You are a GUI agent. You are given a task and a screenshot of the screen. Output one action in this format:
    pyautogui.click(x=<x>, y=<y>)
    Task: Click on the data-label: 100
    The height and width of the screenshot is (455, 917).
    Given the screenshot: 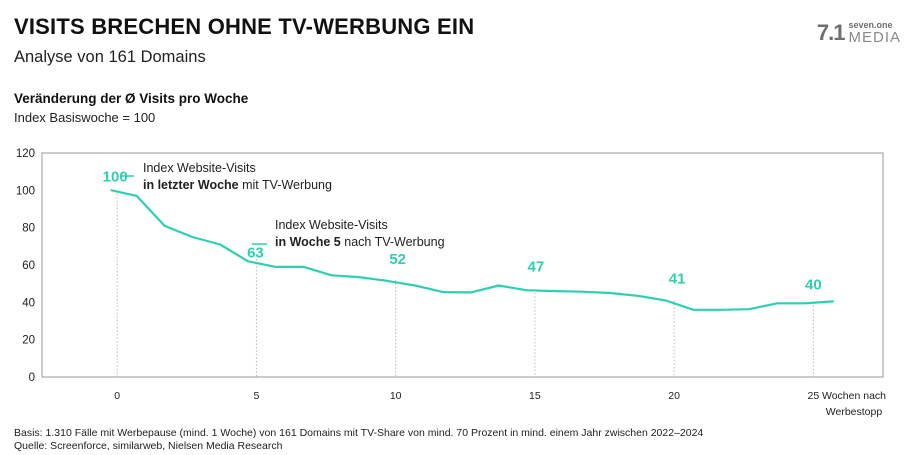 What is the action you would take?
    pyautogui.click(x=115, y=176)
    